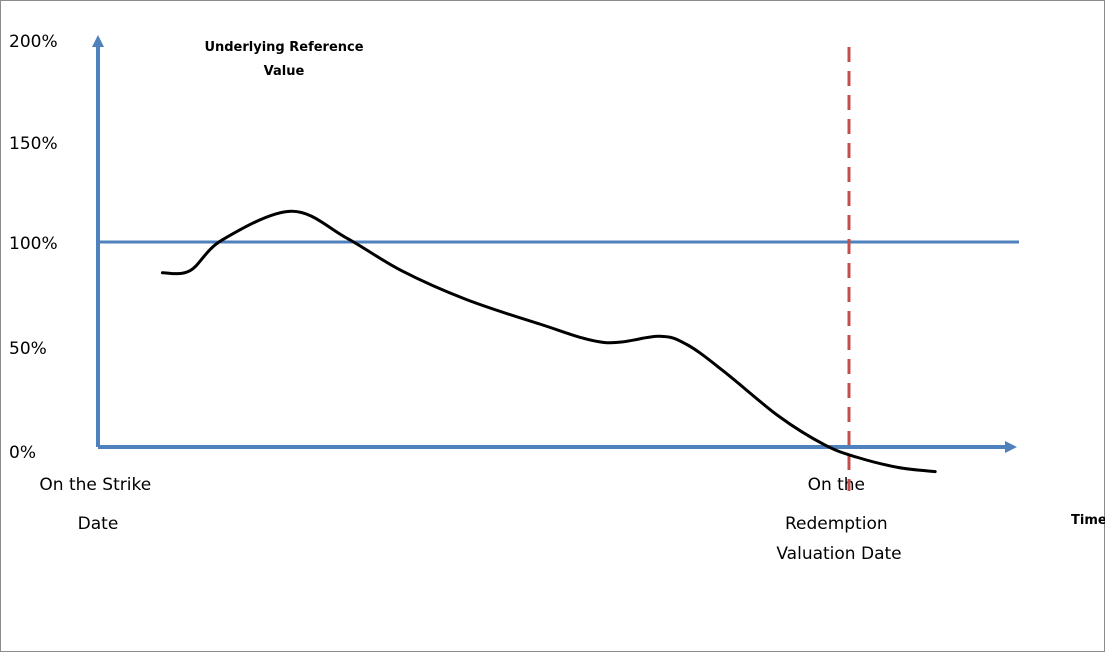  What do you see at coordinates (838, 519) in the screenshot?
I see `x-category-label-redemption-valuation-date: On the Redemption Valuation Date` at bounding box center [838, 519].